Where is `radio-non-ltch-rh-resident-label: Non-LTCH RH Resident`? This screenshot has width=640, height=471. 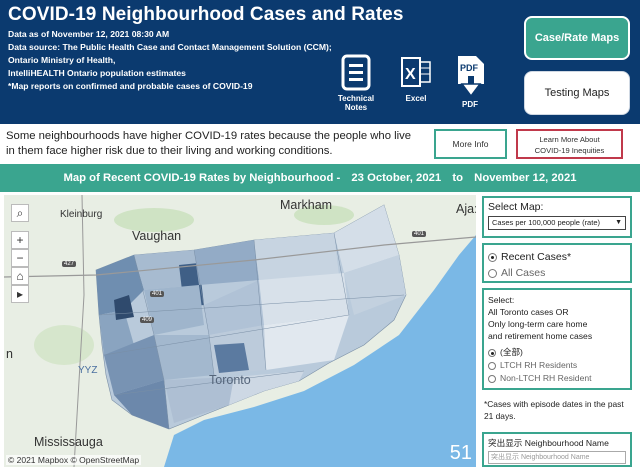
radio-non-ltch-rh-resident-label: Non-LTCH RH Resident is located at coordinates (546, 378).